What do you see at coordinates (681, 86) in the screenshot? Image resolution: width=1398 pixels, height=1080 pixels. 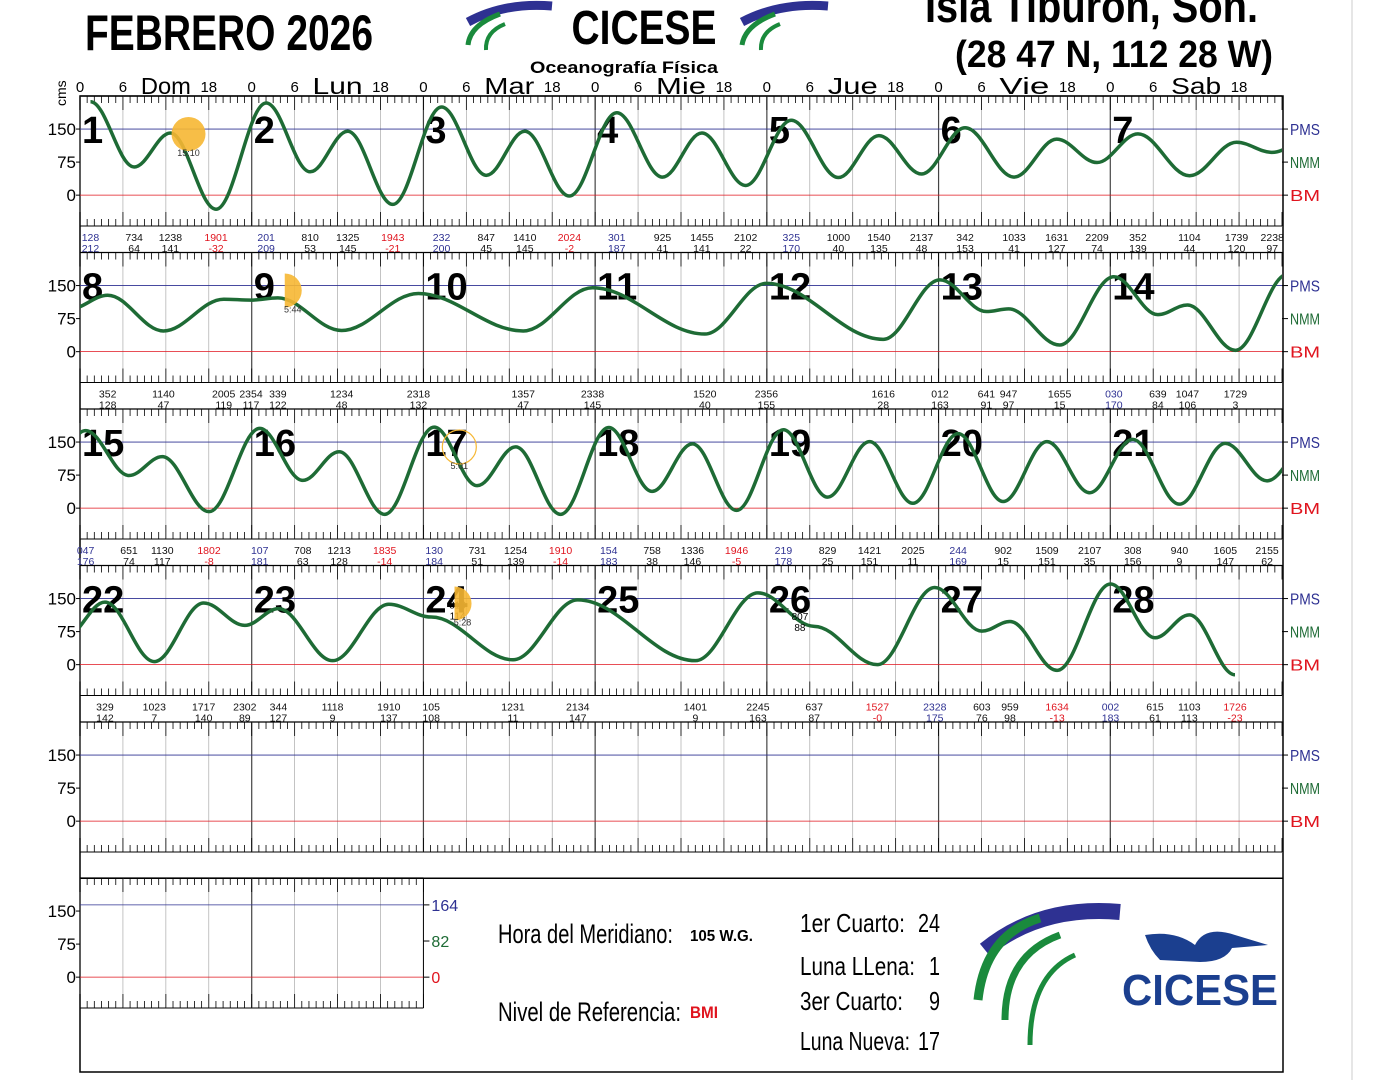 I see `day-name: Mie` at bounding box center [681, 86].